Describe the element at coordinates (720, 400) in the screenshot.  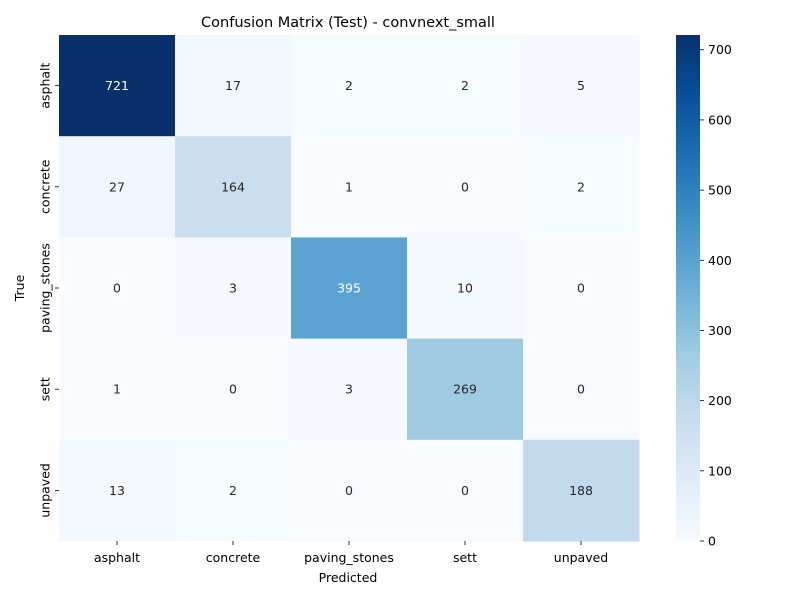
I see `colorbar-tick-label: 200` at that location.